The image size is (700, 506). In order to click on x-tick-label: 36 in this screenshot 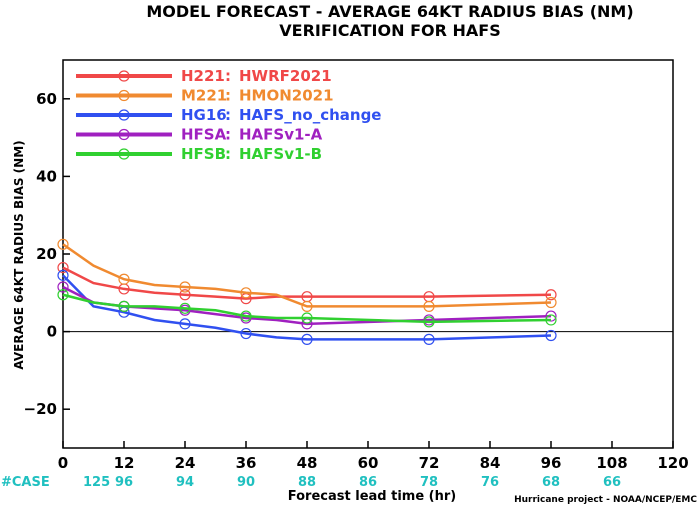, I will do `click(246, 463)`.